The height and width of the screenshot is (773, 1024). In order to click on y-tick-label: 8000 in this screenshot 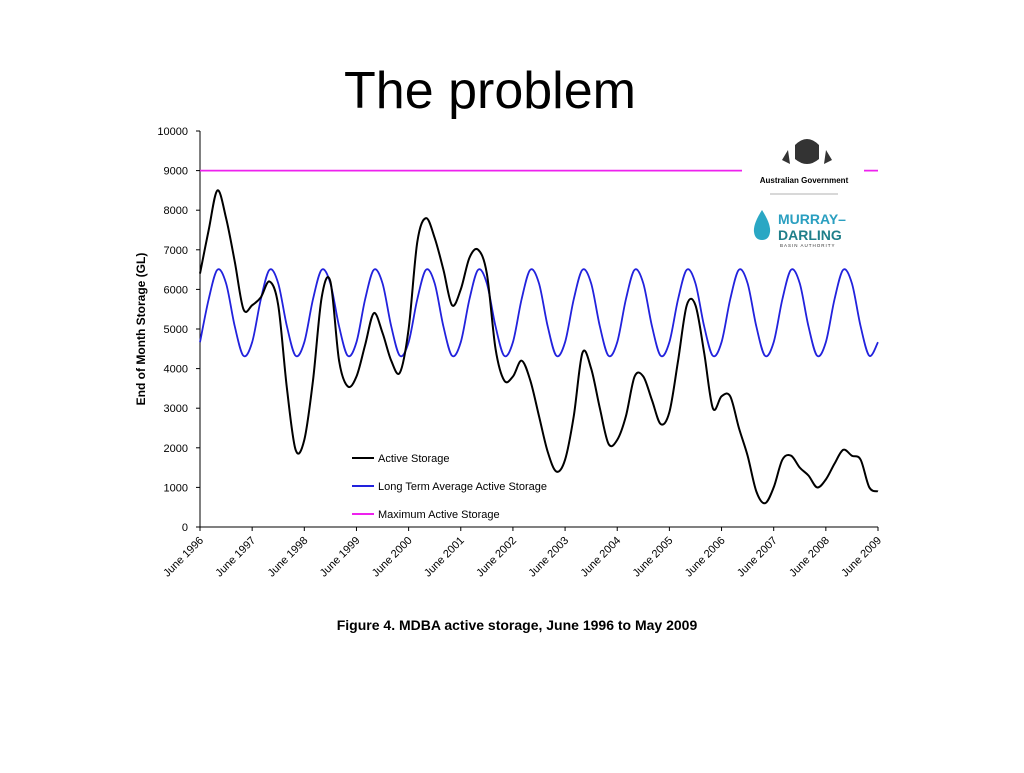, I will do `click(176, 211)`.